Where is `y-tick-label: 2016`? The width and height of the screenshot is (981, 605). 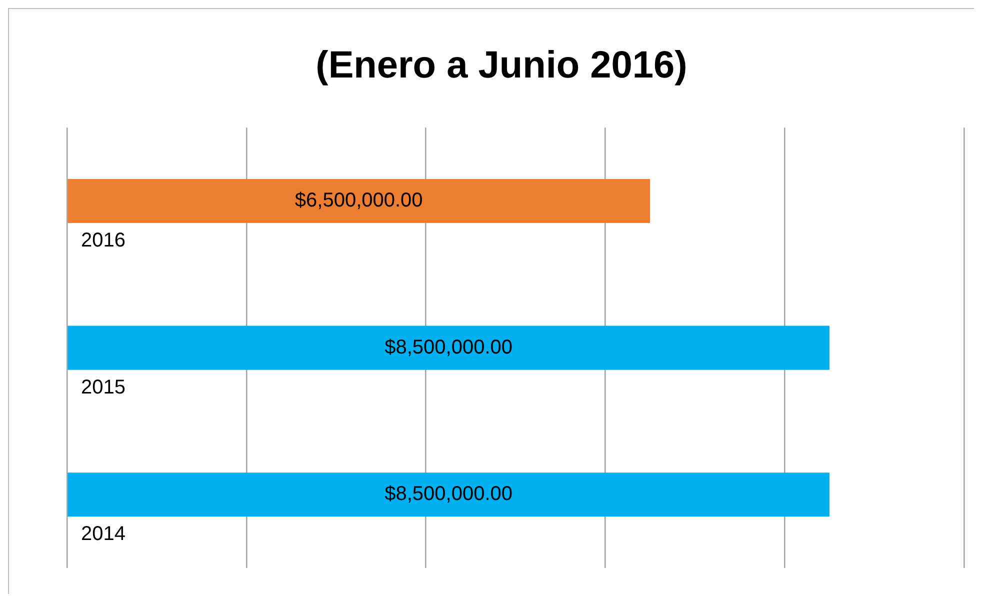 y-tick-label: 2016 is located at coordinates (103, 241).